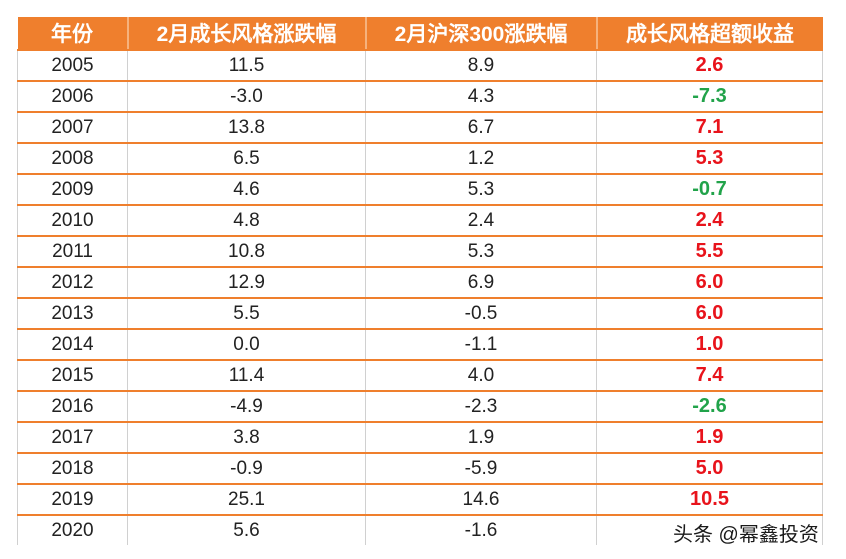  I want to click on cell-excess-return: 1.9, so click(709, 438).